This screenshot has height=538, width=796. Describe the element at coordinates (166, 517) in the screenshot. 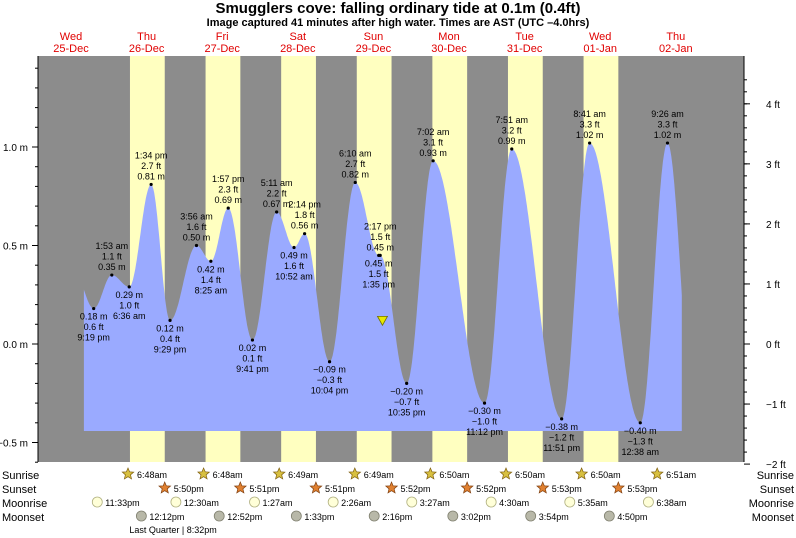

I see `moonset-time: 12:12pm` at that location.